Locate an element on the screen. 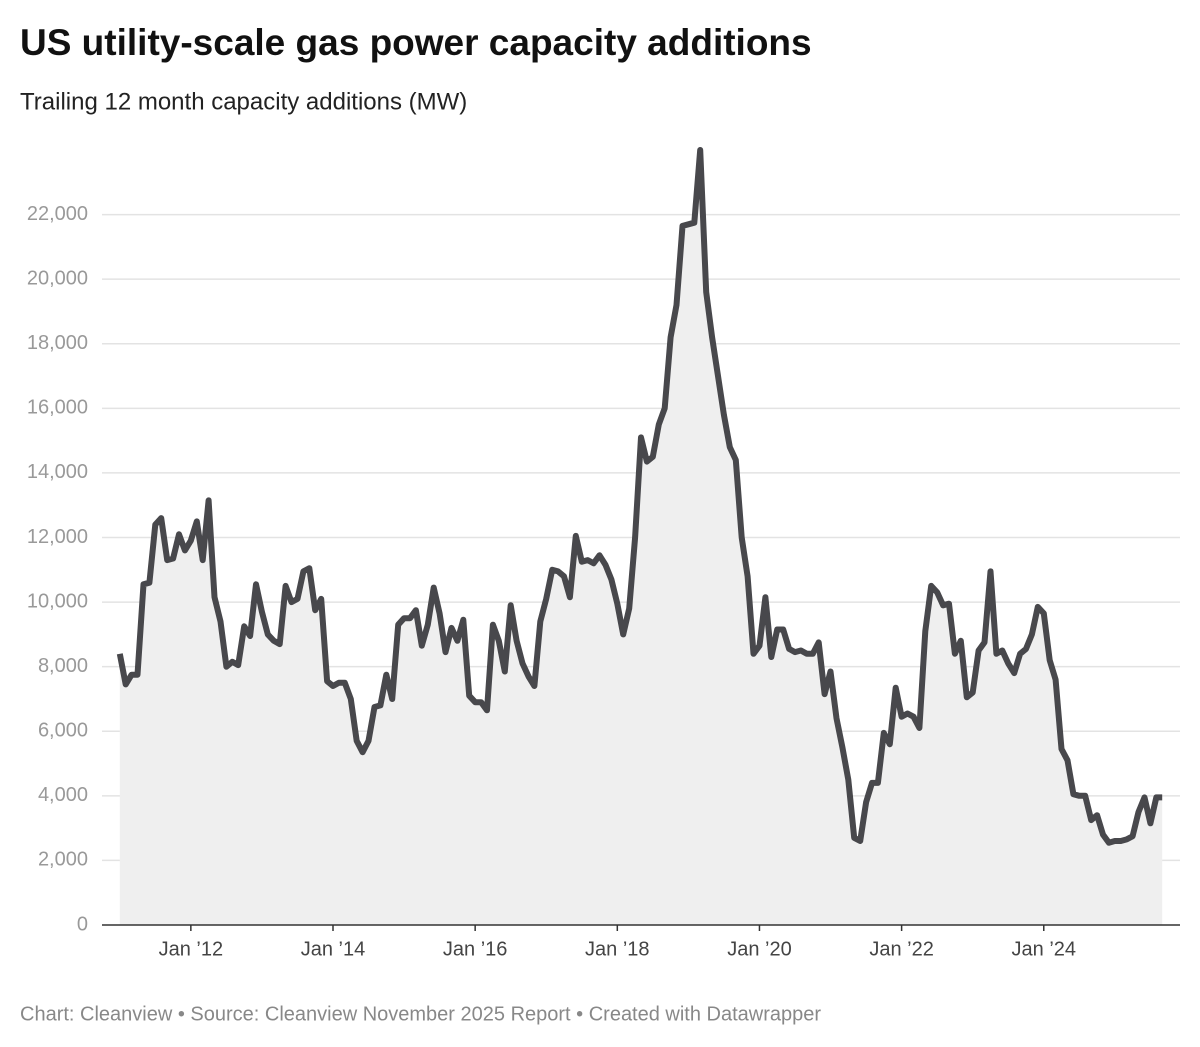  y-tick-label: 12,000 is located at coordinates (57, 537).